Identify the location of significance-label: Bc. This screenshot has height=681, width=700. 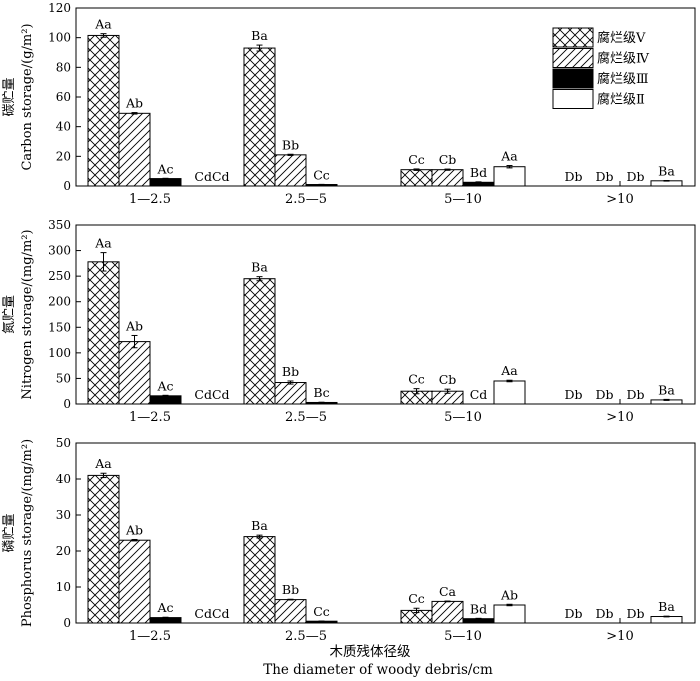
(321, 392).